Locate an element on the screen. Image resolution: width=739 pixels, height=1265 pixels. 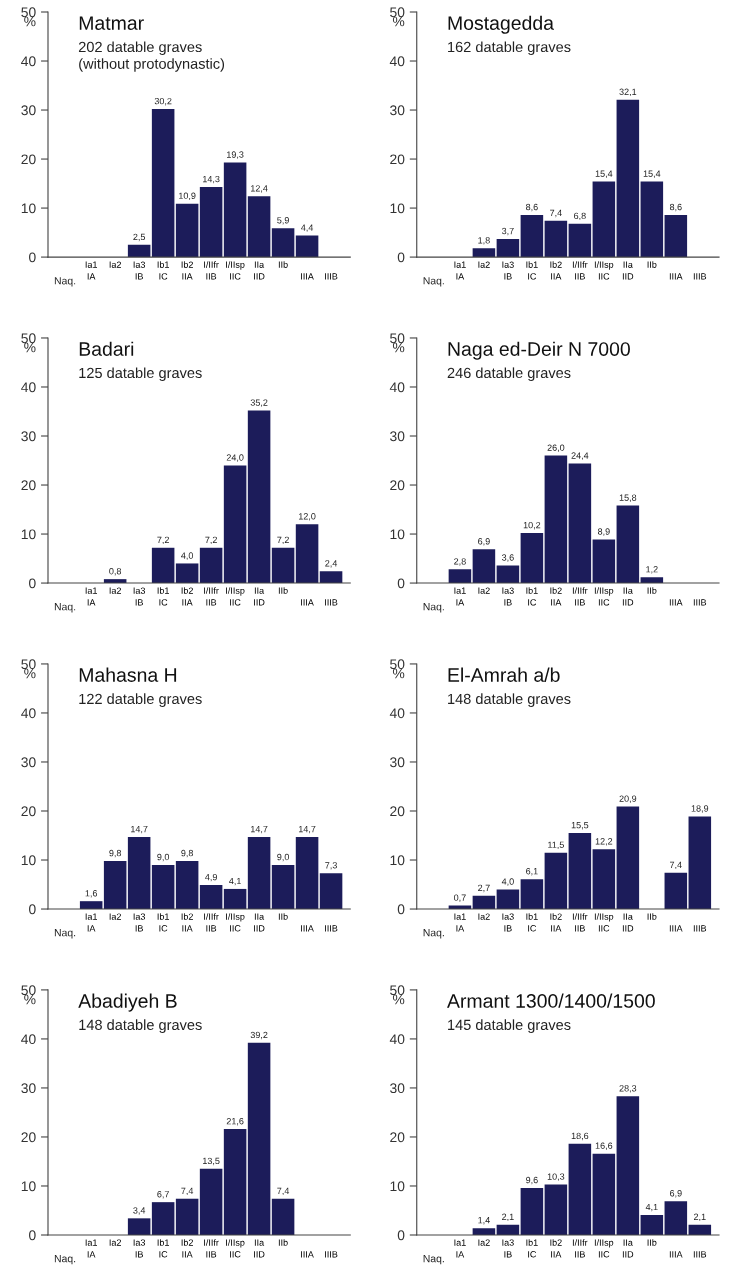
data-label: 3,7 is located at coordinates (507, 231).